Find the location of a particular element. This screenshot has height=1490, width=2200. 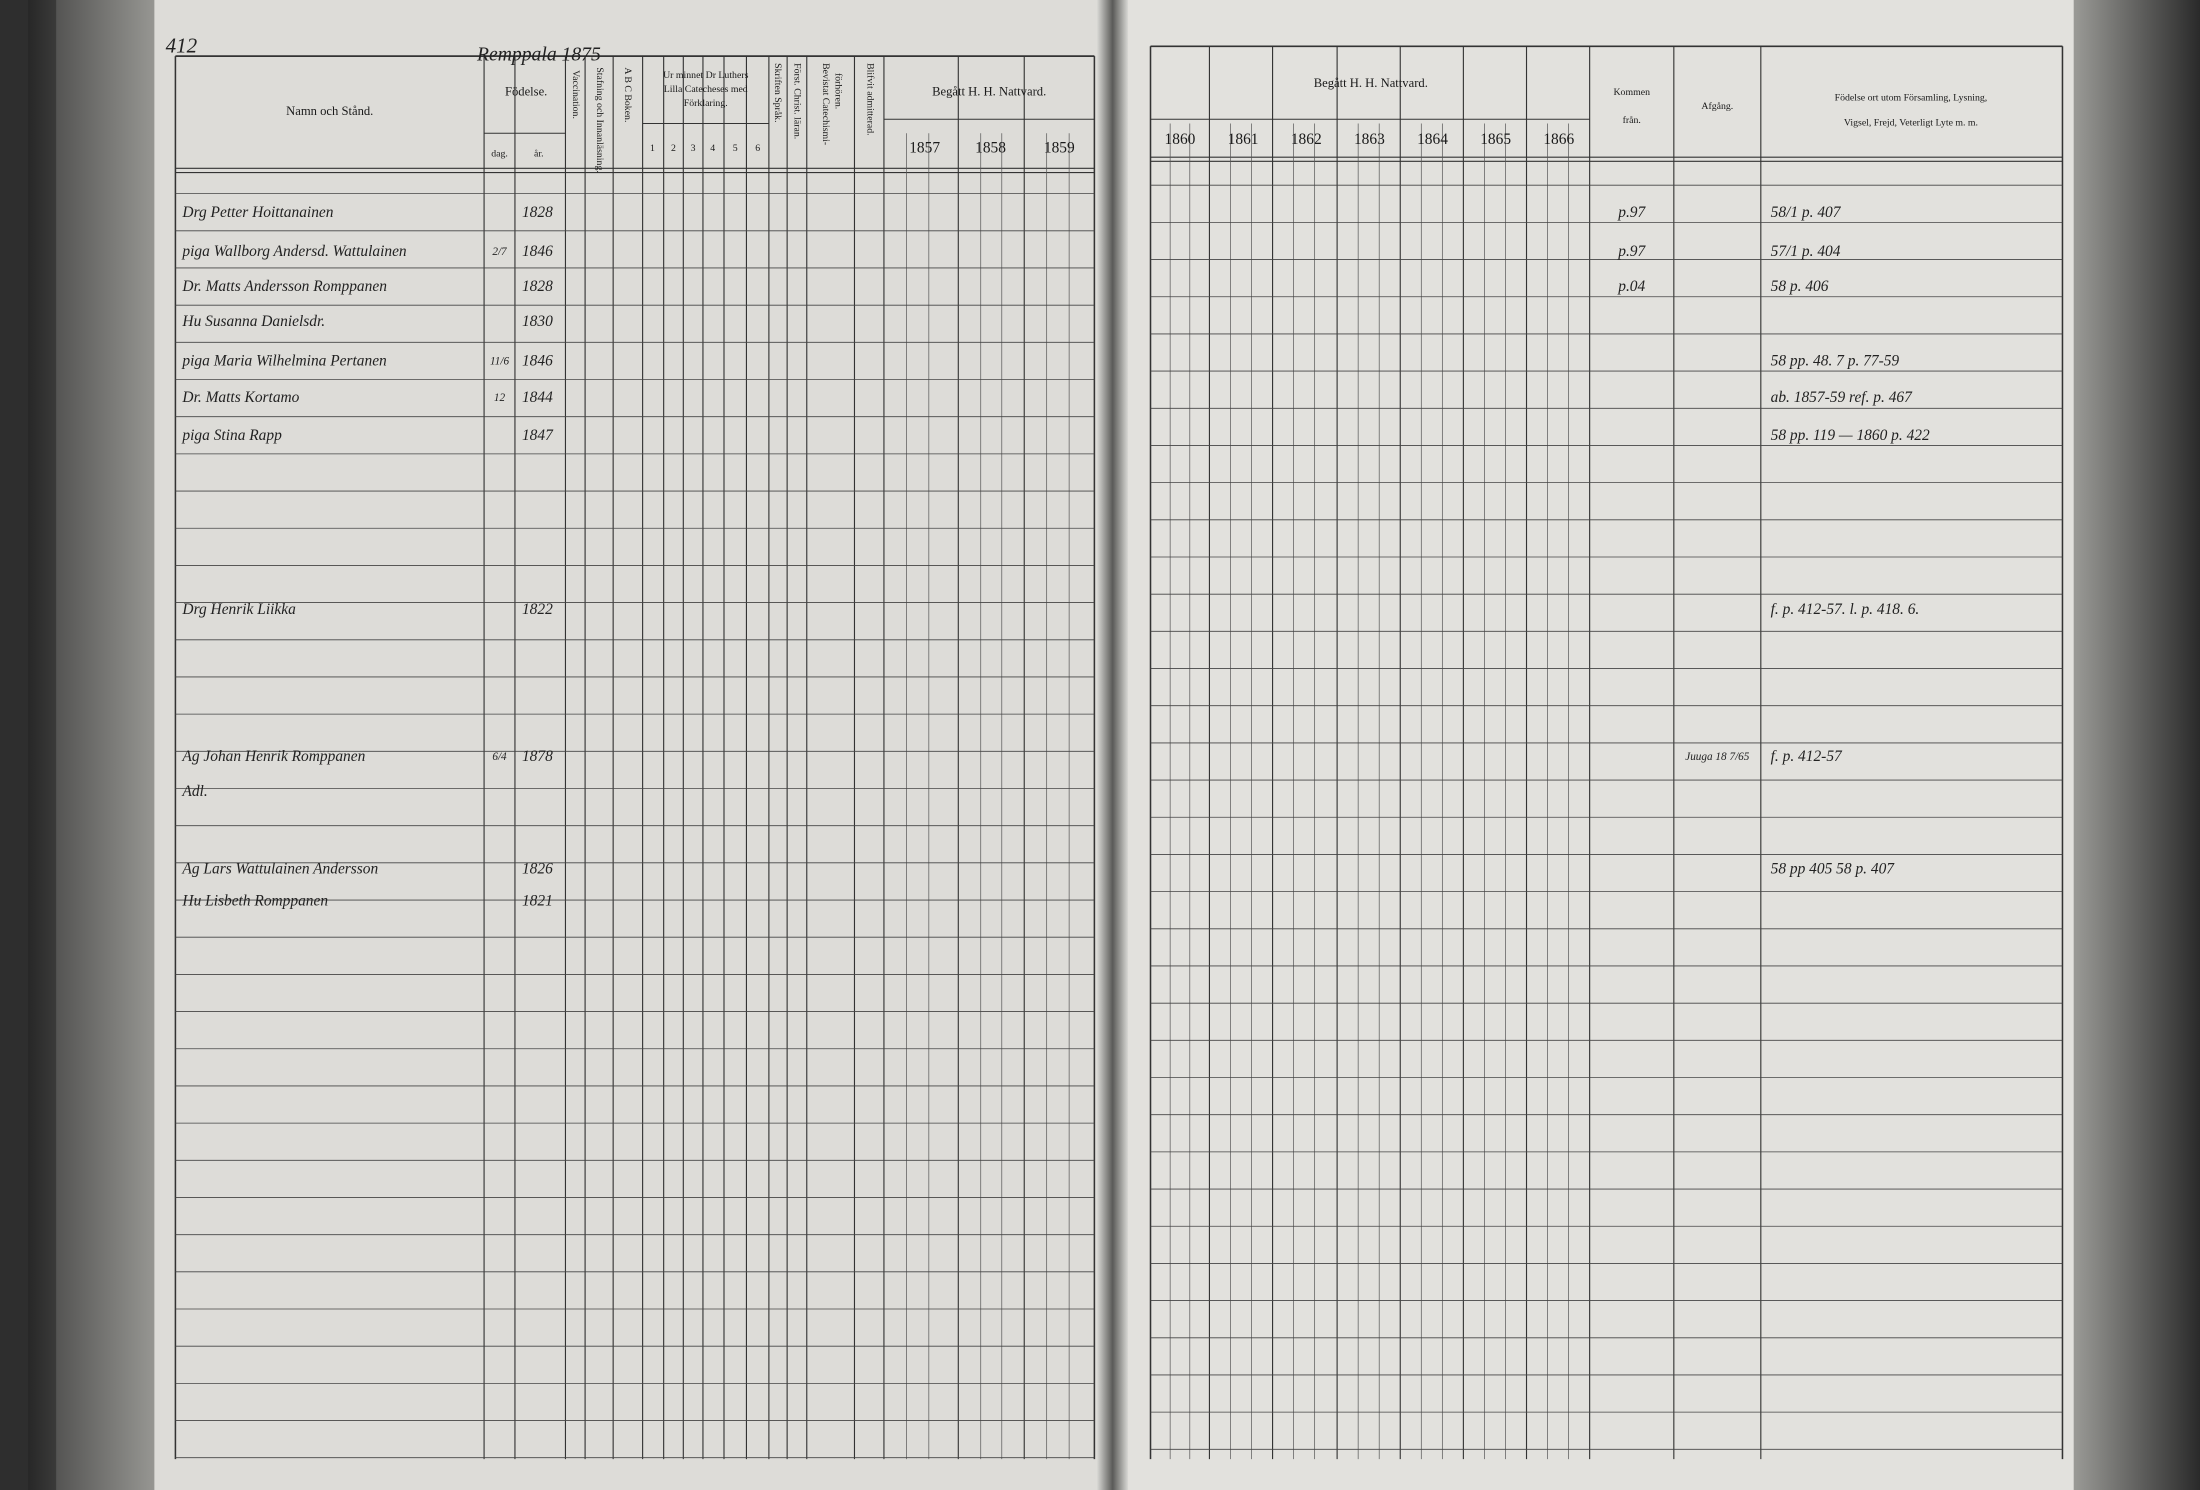

entry-came-from: p.04 is located at coordinates (1631, 286).